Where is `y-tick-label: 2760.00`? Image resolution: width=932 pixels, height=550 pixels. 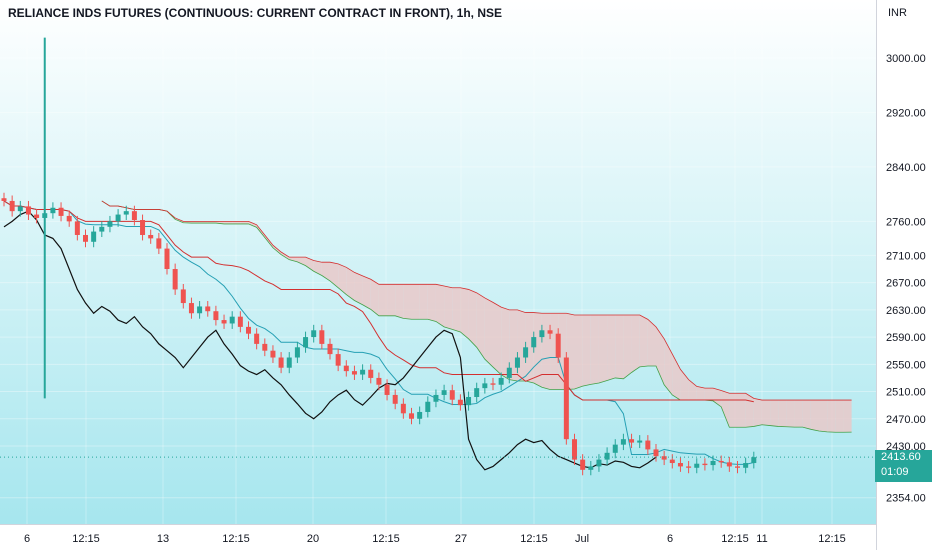
y-tick-label: 2760.00 is located at coordinates (906, 222).